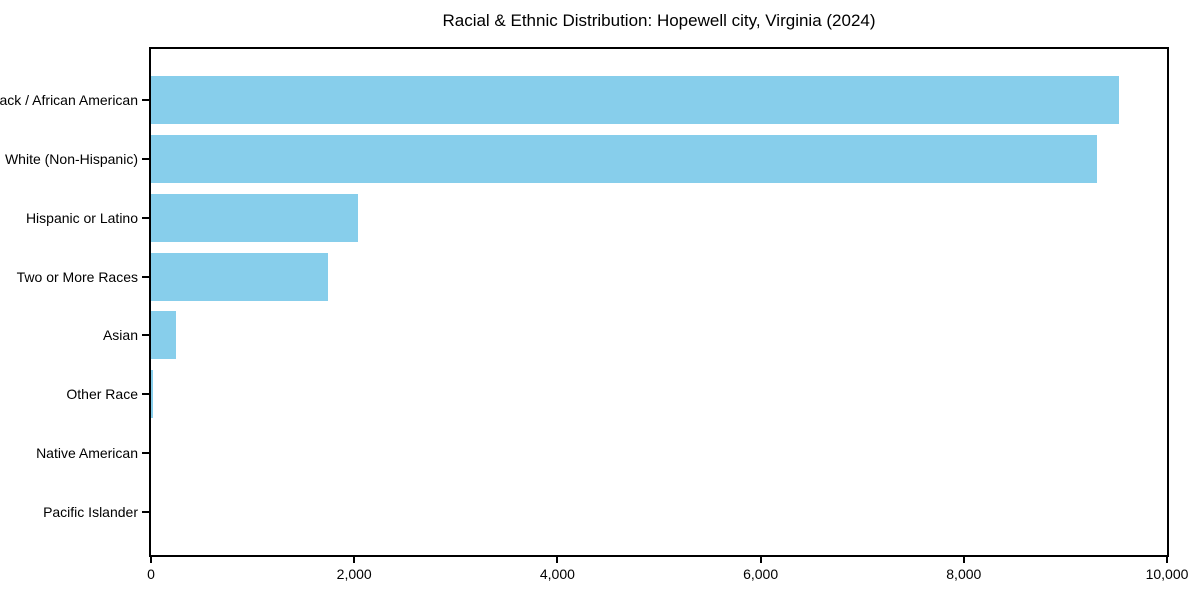  What do you see at coordinates (120, 335) in the screenshot?
I see `y-tick-label: Asian` at bounding box center [120, 335].